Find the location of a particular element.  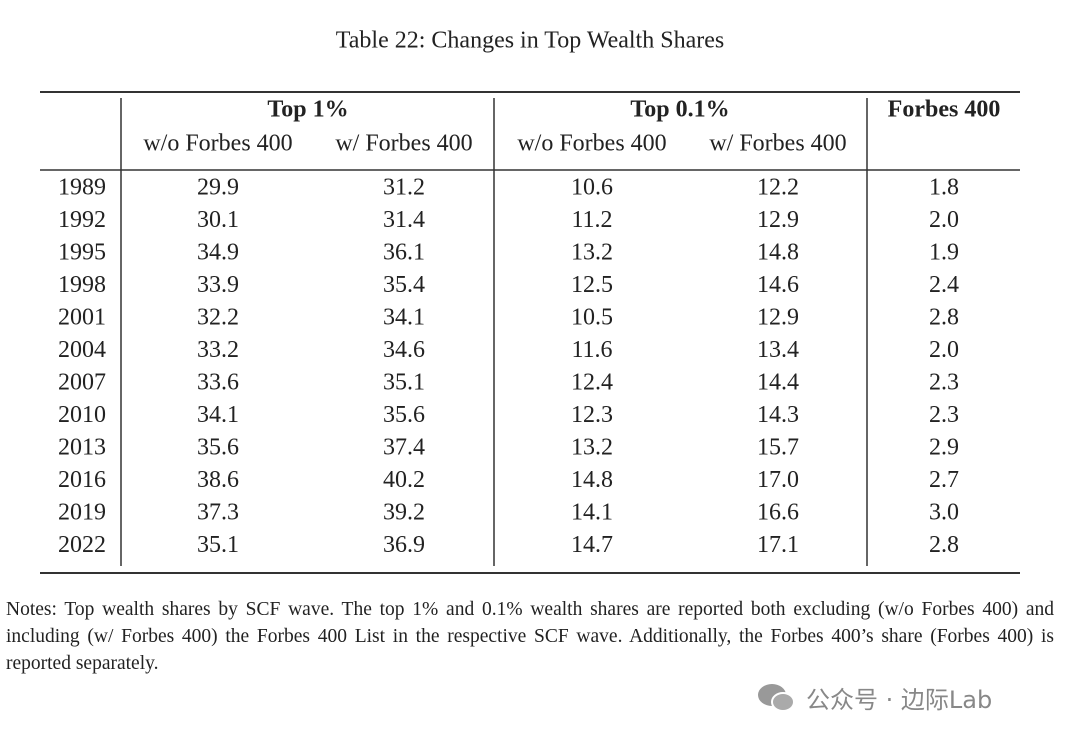

cell: 33.2 is located at coordinates (218, 350).